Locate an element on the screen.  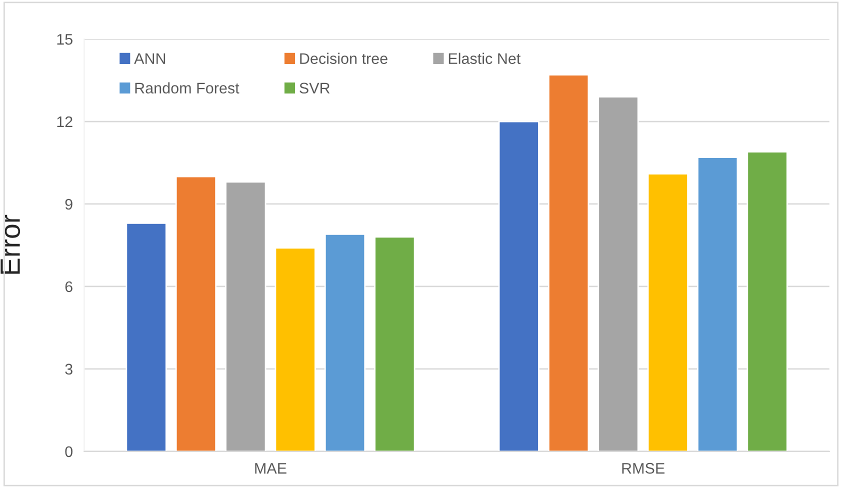
y-tick-label: 12 is located at coordinates (64, 122).